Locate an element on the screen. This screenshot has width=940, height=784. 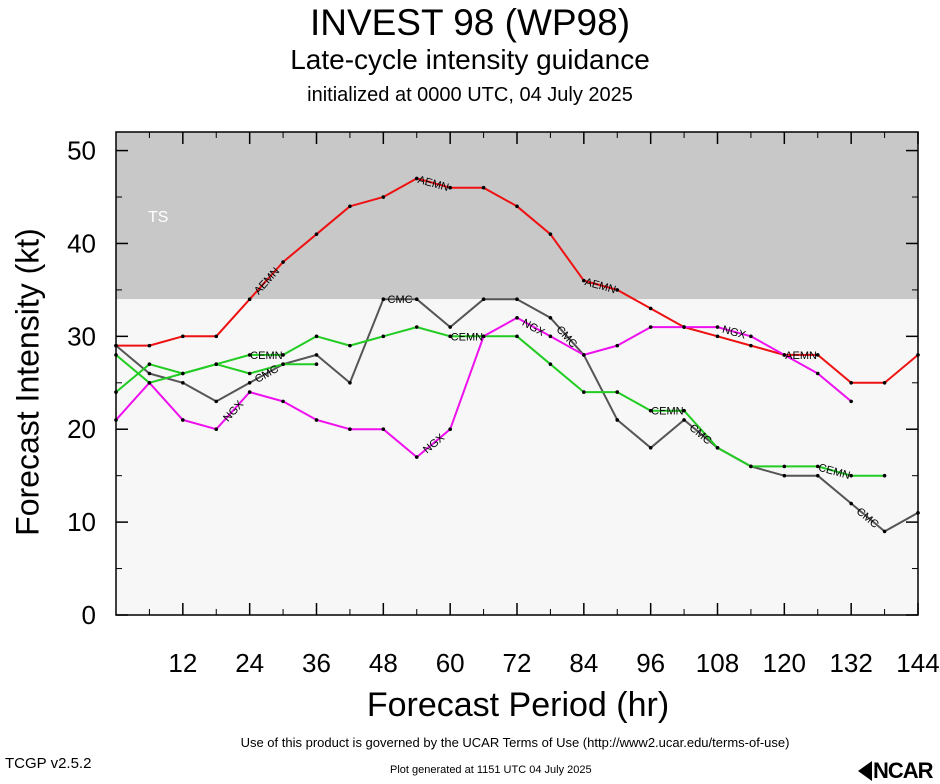
x-tick-label: 96 is located at coordinates (650, 663).